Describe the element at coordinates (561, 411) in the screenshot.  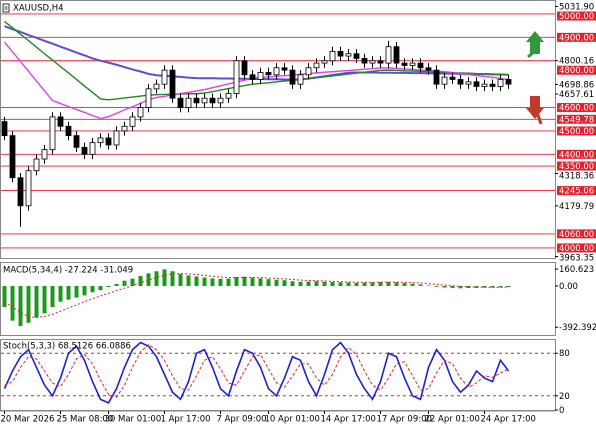
I see `y-tick-label: 0` at that location.